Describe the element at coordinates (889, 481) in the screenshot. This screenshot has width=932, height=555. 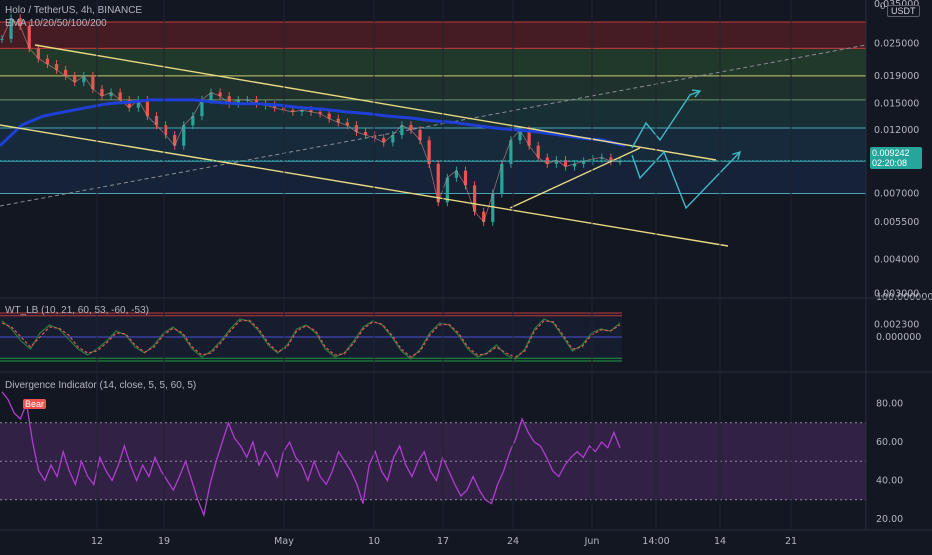
I see `rsi-tick-label: 40.00` at that location.